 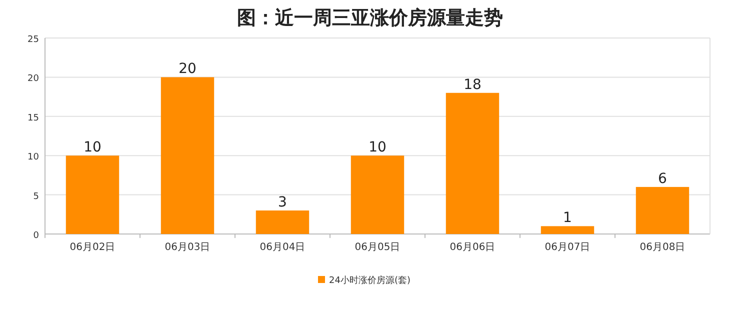 What do you see at coordinates (187, 247) in the screenshot?
I see `x-tick-label: 06月03日` at bounding box center [187, 247].